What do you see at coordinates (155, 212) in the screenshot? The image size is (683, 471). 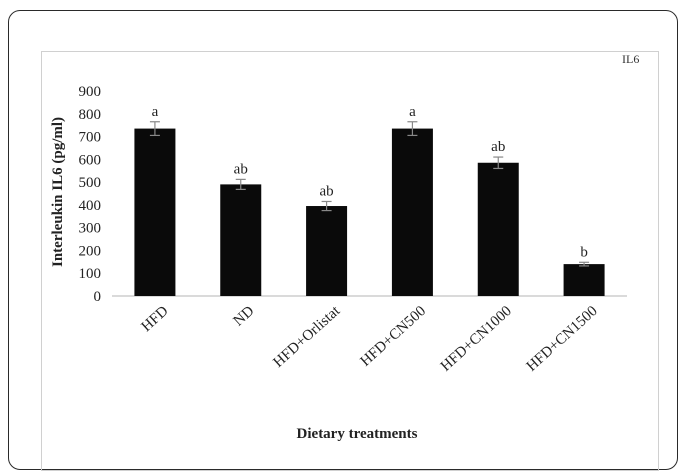 I see `bar-hfd` at bounding box center [155, 212].